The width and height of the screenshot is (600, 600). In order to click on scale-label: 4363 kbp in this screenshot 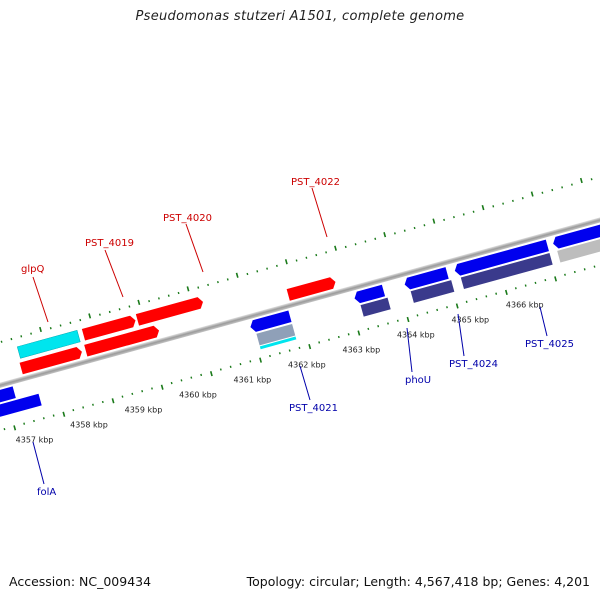, I will do `click(361, 350)`.